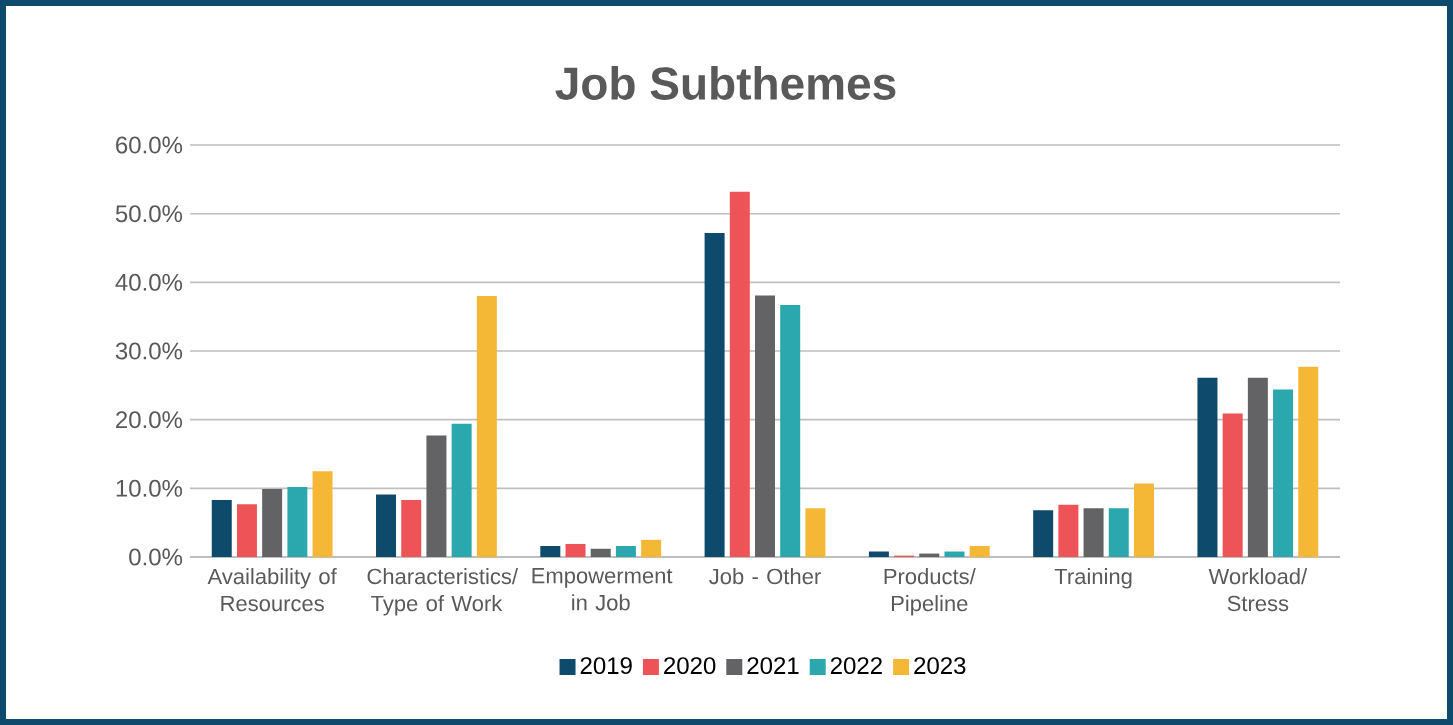 The image size is (1453, 725). What do you see at coordinates (606, 666) in the screenshot?
I see `legend-label: 2019` at bounding box center [606, 666].